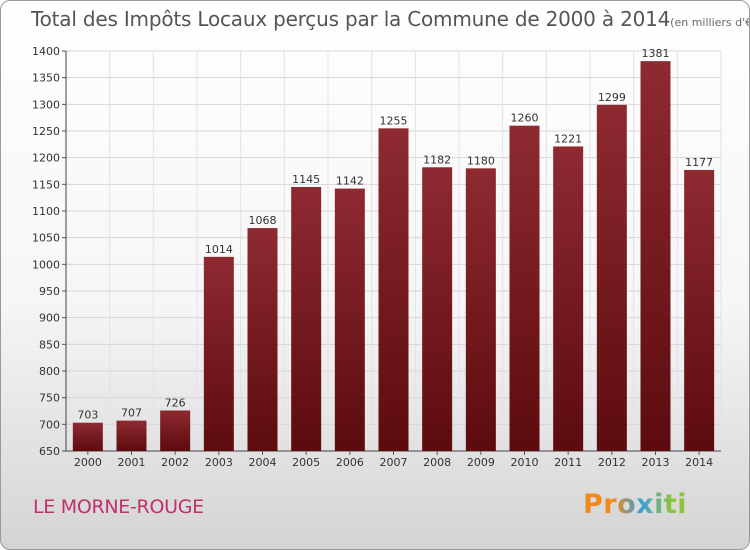 The width and height of the screenshot is (750, 550). What do you see at coordinates (612, 97) in the screenshot?
I see `value-label-2012: 1299` at bounding box center [612, 97].